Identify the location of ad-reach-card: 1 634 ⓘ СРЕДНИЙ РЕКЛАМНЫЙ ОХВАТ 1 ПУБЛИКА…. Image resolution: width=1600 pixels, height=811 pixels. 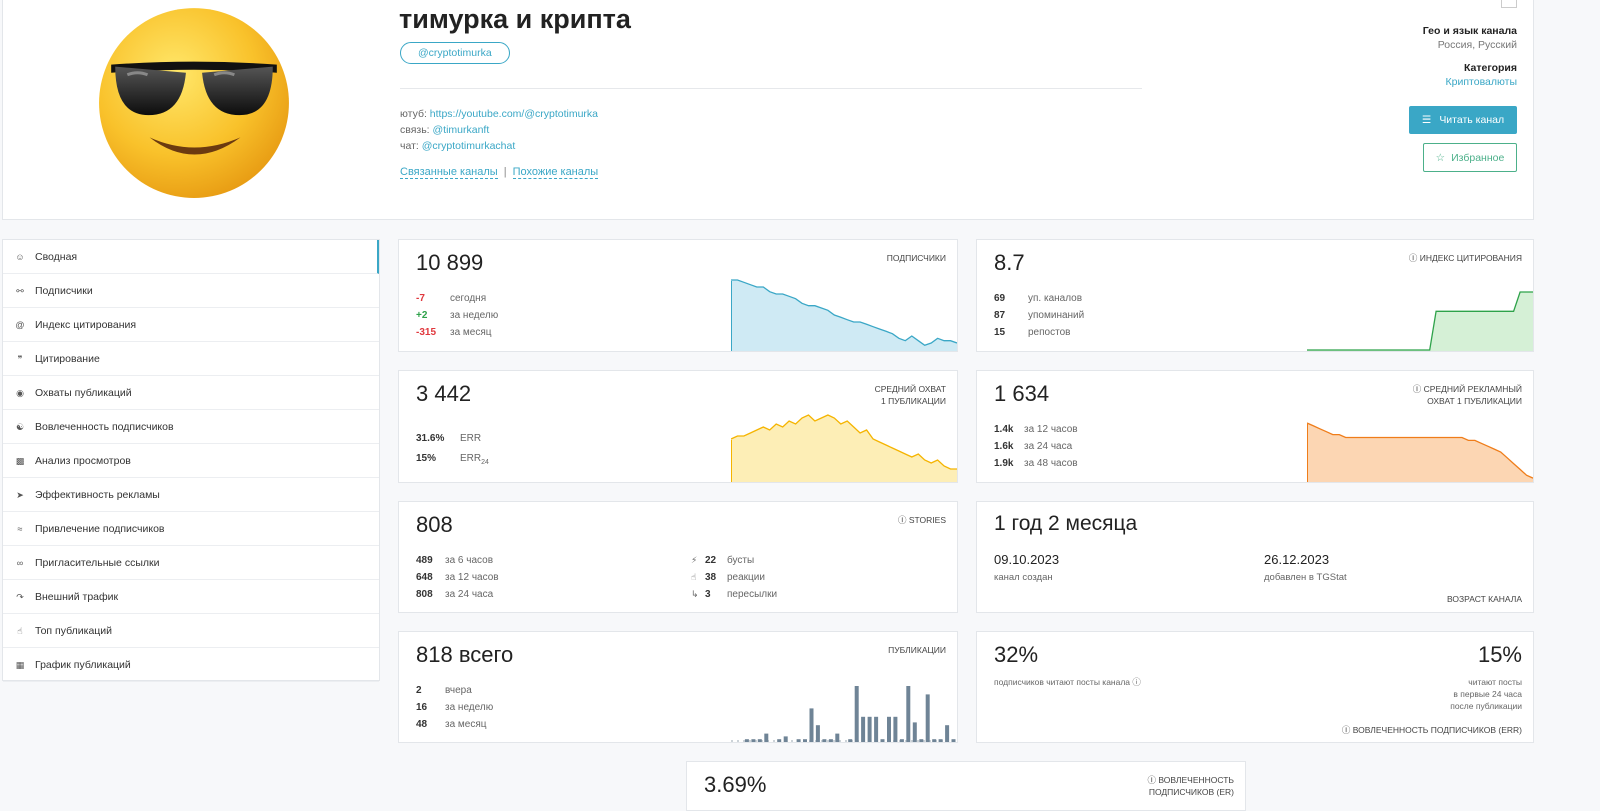
(1255, 426).